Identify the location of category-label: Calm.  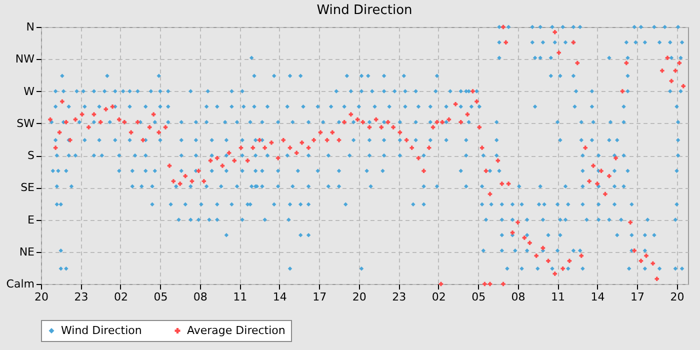
(20, 284).